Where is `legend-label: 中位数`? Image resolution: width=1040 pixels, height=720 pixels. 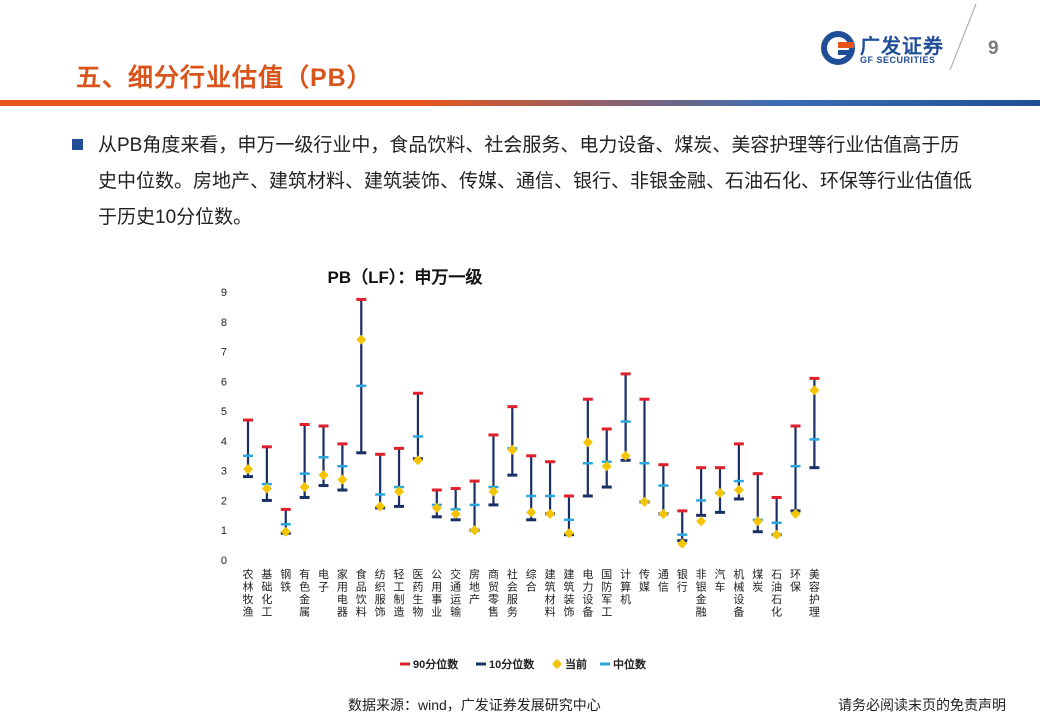 legend-label: 中位数 is located at coordinates (630, 664).